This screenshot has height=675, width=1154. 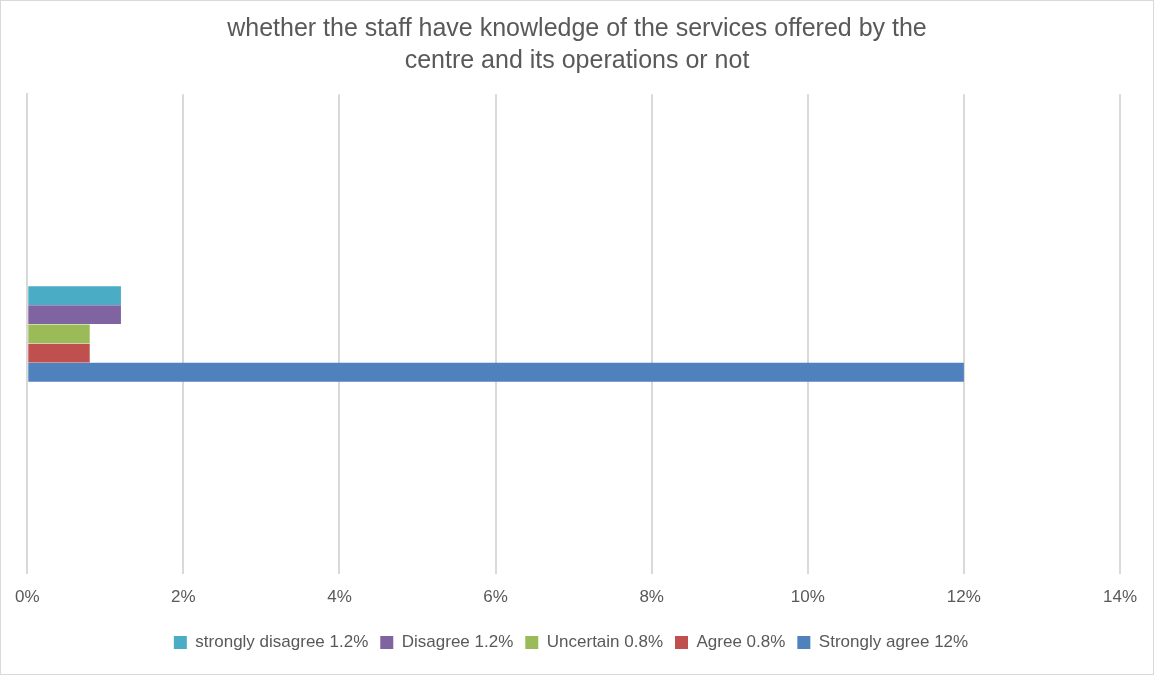 What do you see at coordinates (183, 597) in the screenshot?
I see `x-tick-label: 2%` at bounding box center [183, 597].